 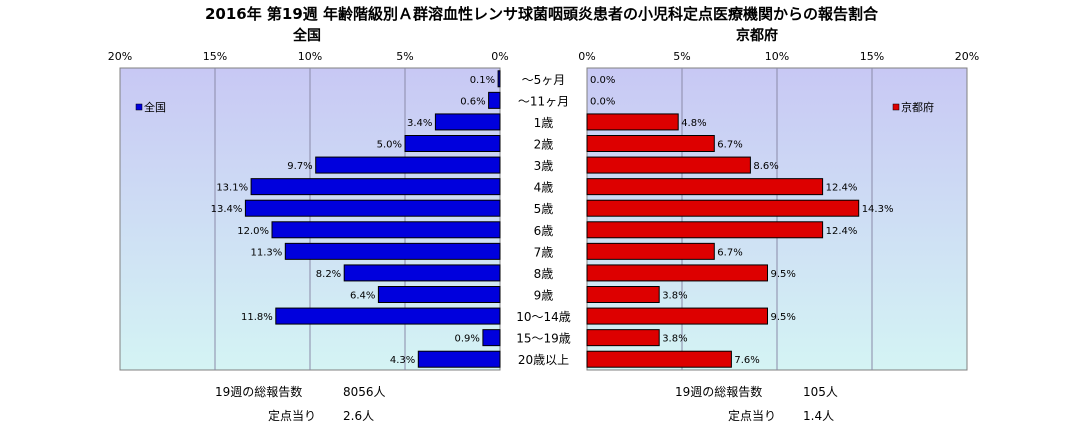 I want to click on kyoto-data-label: 8.6%, so click(x=765, y=166).